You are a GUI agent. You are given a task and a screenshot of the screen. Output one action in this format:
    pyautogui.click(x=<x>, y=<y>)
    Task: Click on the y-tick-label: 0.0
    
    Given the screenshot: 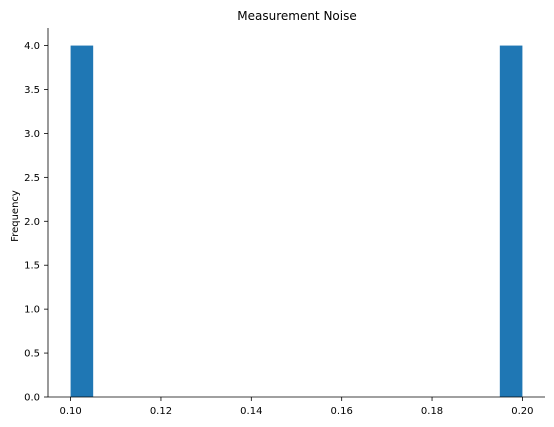 What is the action you would take?
    pyautogui.click(x=32, y=398)
    